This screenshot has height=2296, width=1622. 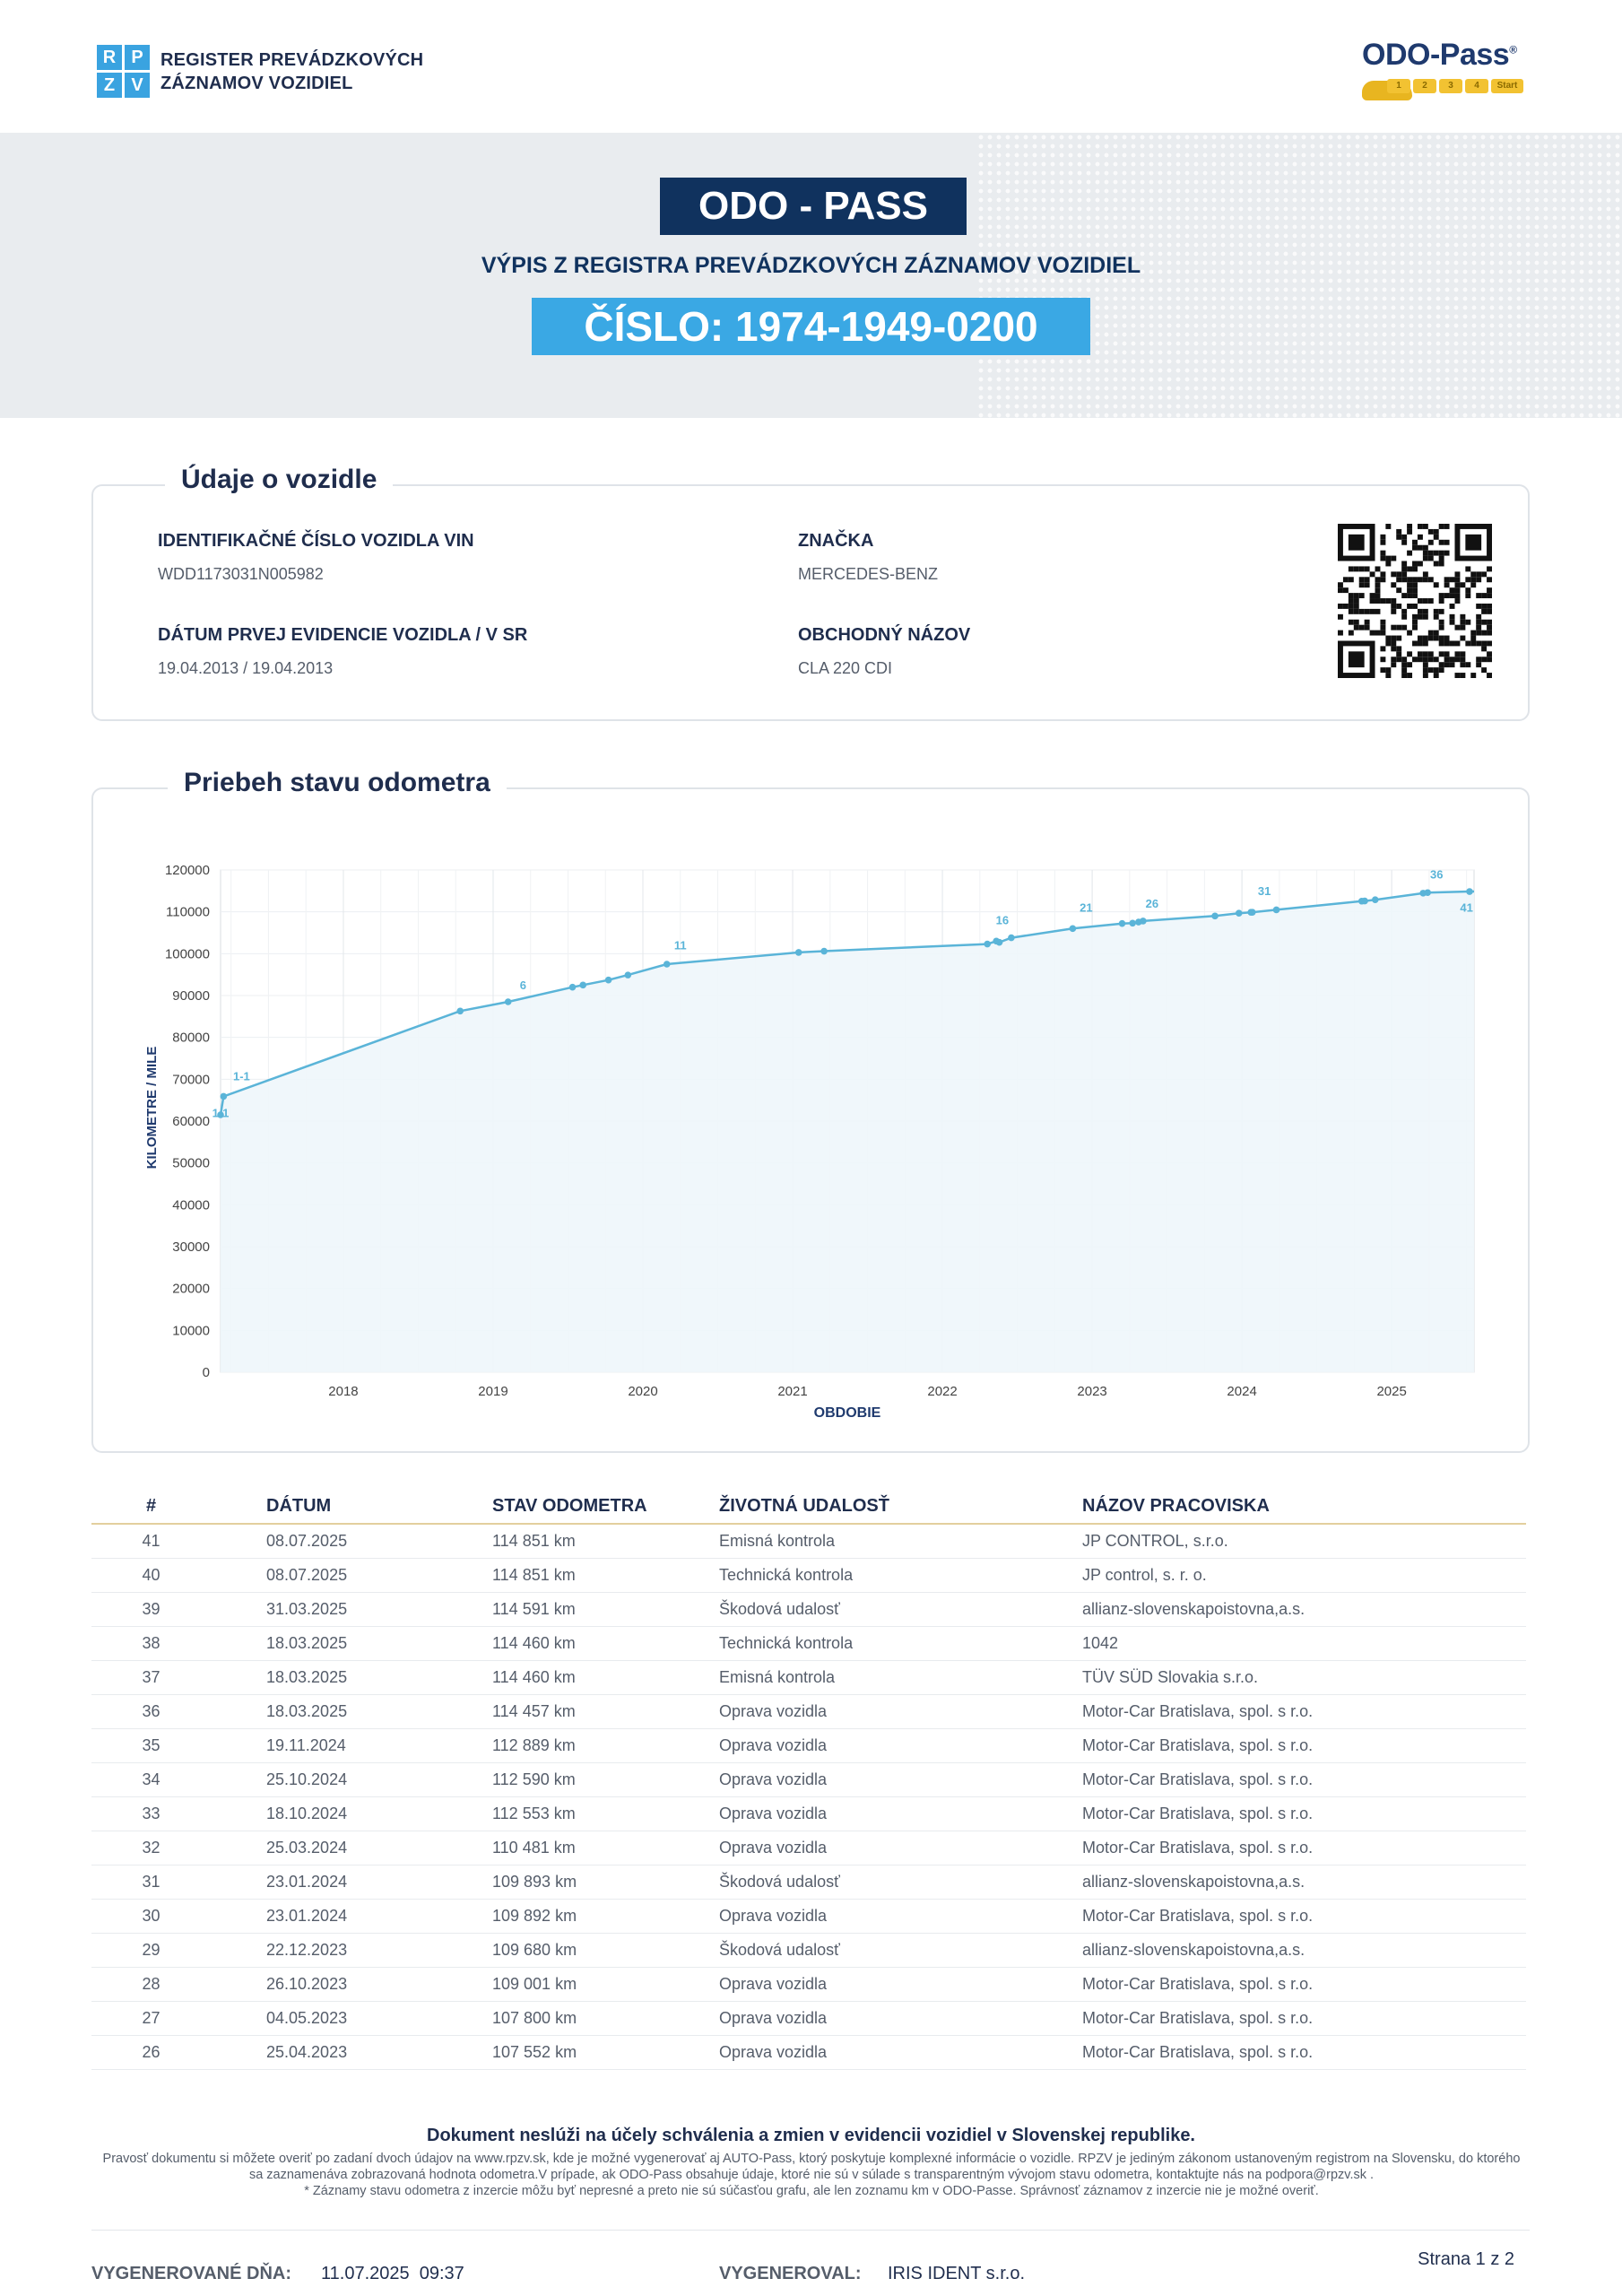 I want to click on chart-annotation: 1-1, so click(x=241, y=1076).